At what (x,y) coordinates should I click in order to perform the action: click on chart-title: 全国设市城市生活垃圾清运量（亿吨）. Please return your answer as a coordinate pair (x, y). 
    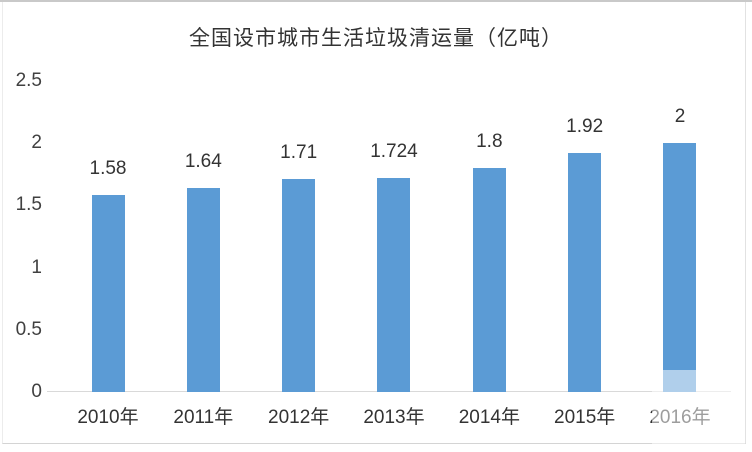
    Looking at the image, I should click on (376, 38).